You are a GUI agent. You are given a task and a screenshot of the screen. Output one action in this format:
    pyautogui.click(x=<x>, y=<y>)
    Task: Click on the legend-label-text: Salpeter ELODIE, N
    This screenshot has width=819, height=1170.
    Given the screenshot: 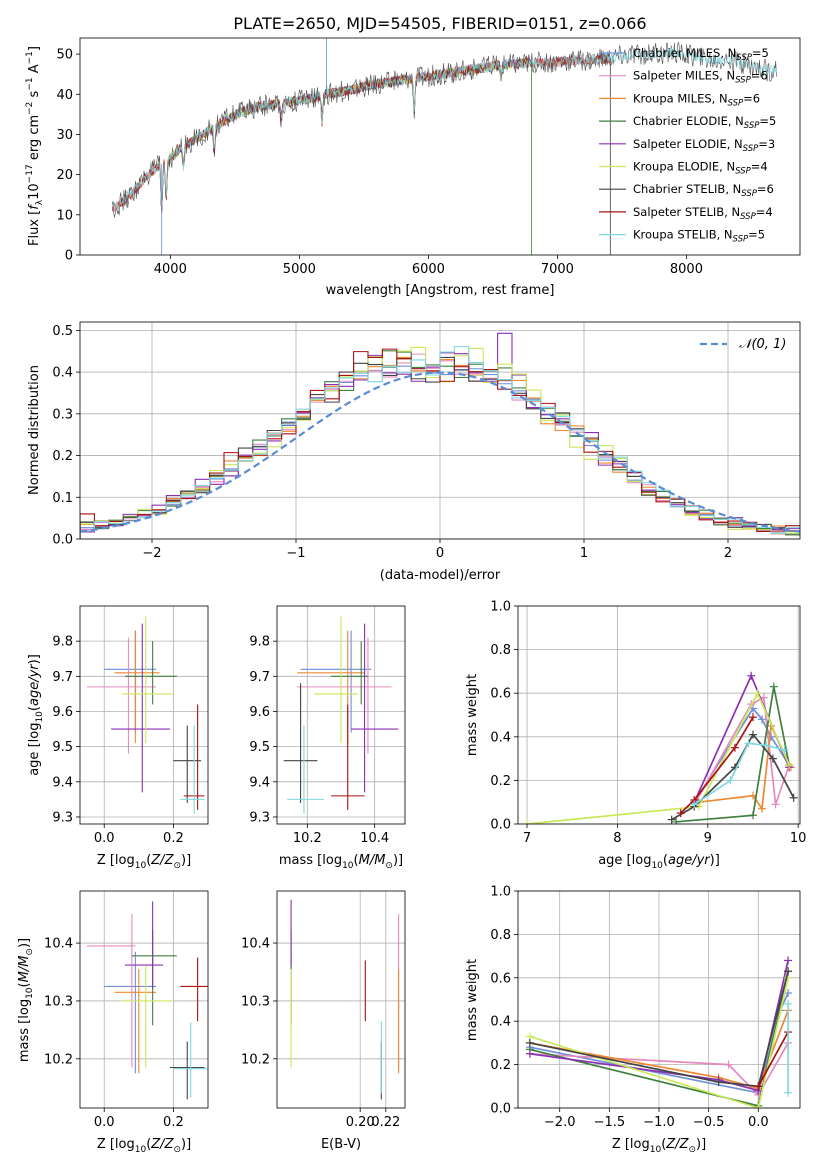 What is the action you would take?
    pyautogui.click(x=688, y=144)
    